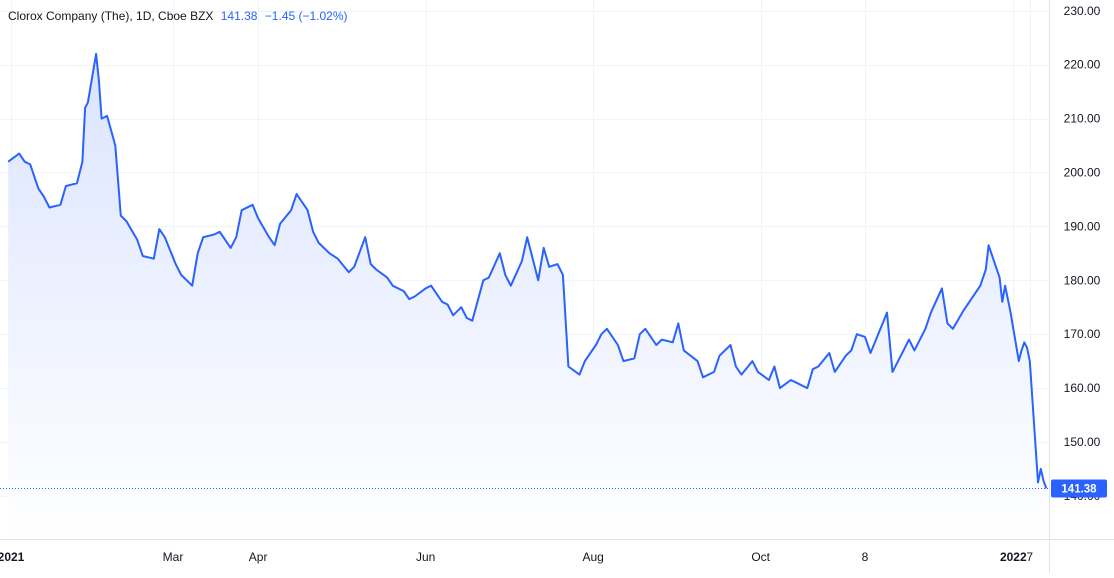 This screenshot has width=1114, height=578. Describe the element at coordinates (1013, 557) in the screenshot. I see `x-tick-label: 2022` at that location.